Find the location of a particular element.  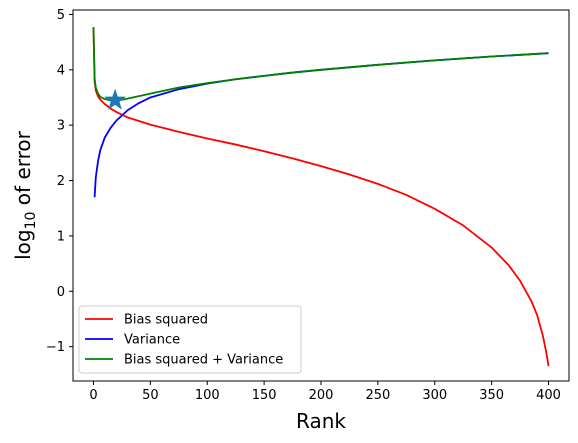

y-axis-title: log10 of error is located at coordinates (25, 195).